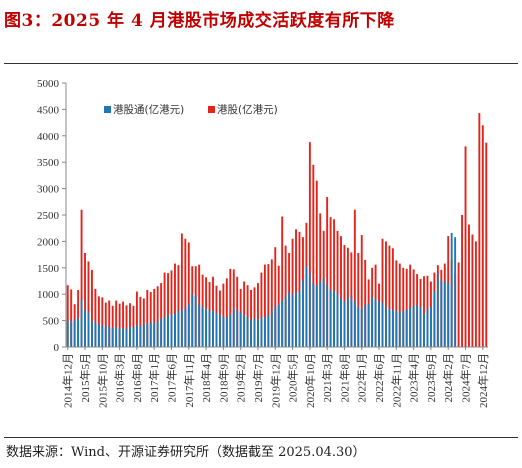  I want to click on y-tick-label: 3000, so click(48, 190).